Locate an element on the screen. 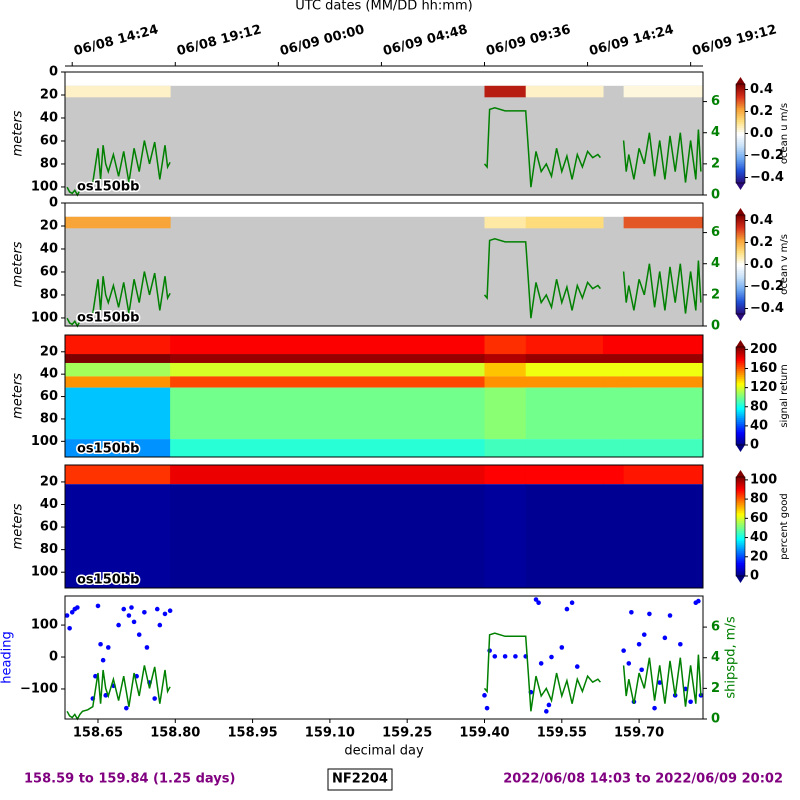 Image resolution: width=800 pixels, height=800 pixels. colorbar-tick-label: 100 is located at coordinates (763, 479).